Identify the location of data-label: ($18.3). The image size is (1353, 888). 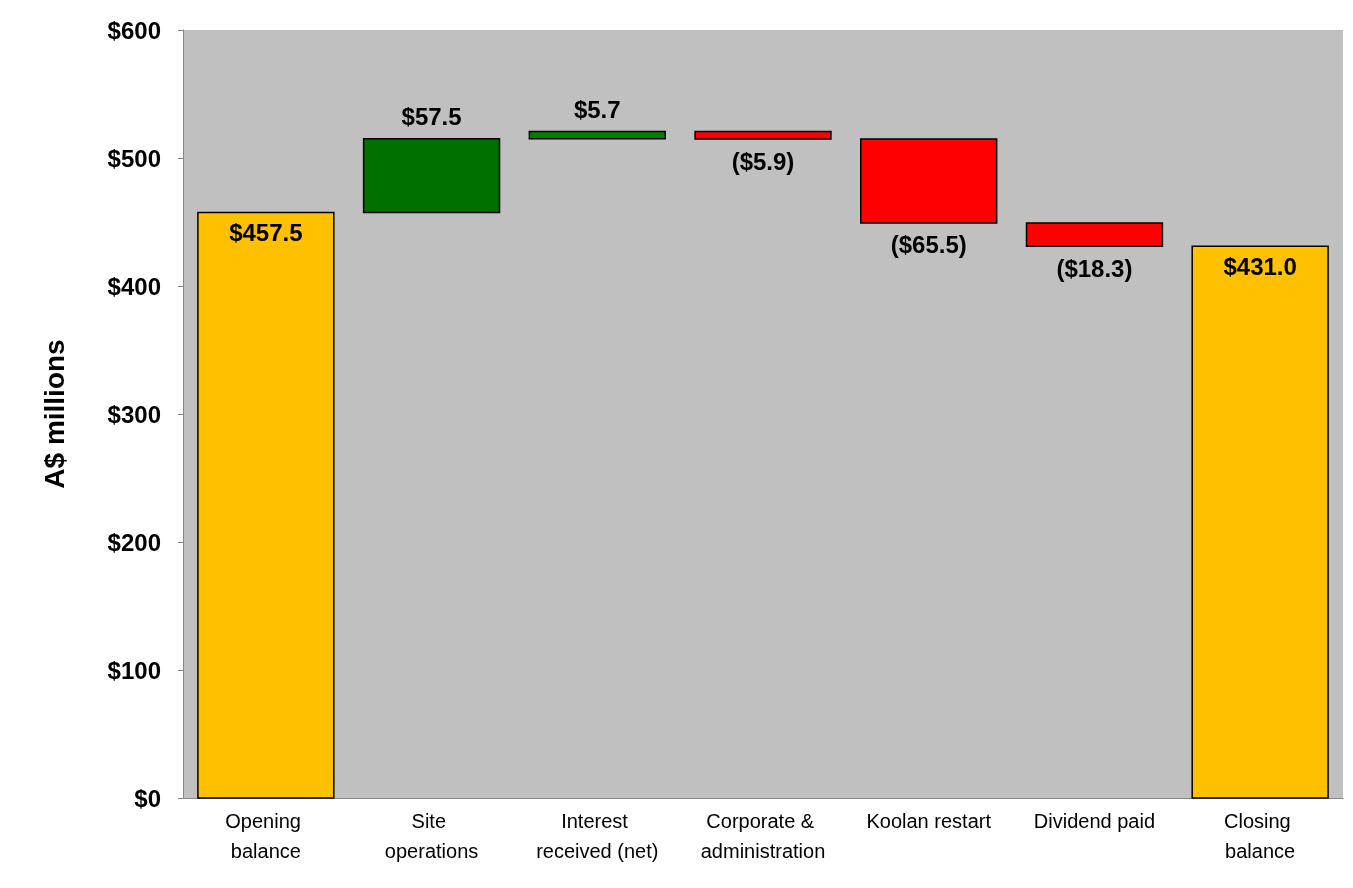
(1094, 268).